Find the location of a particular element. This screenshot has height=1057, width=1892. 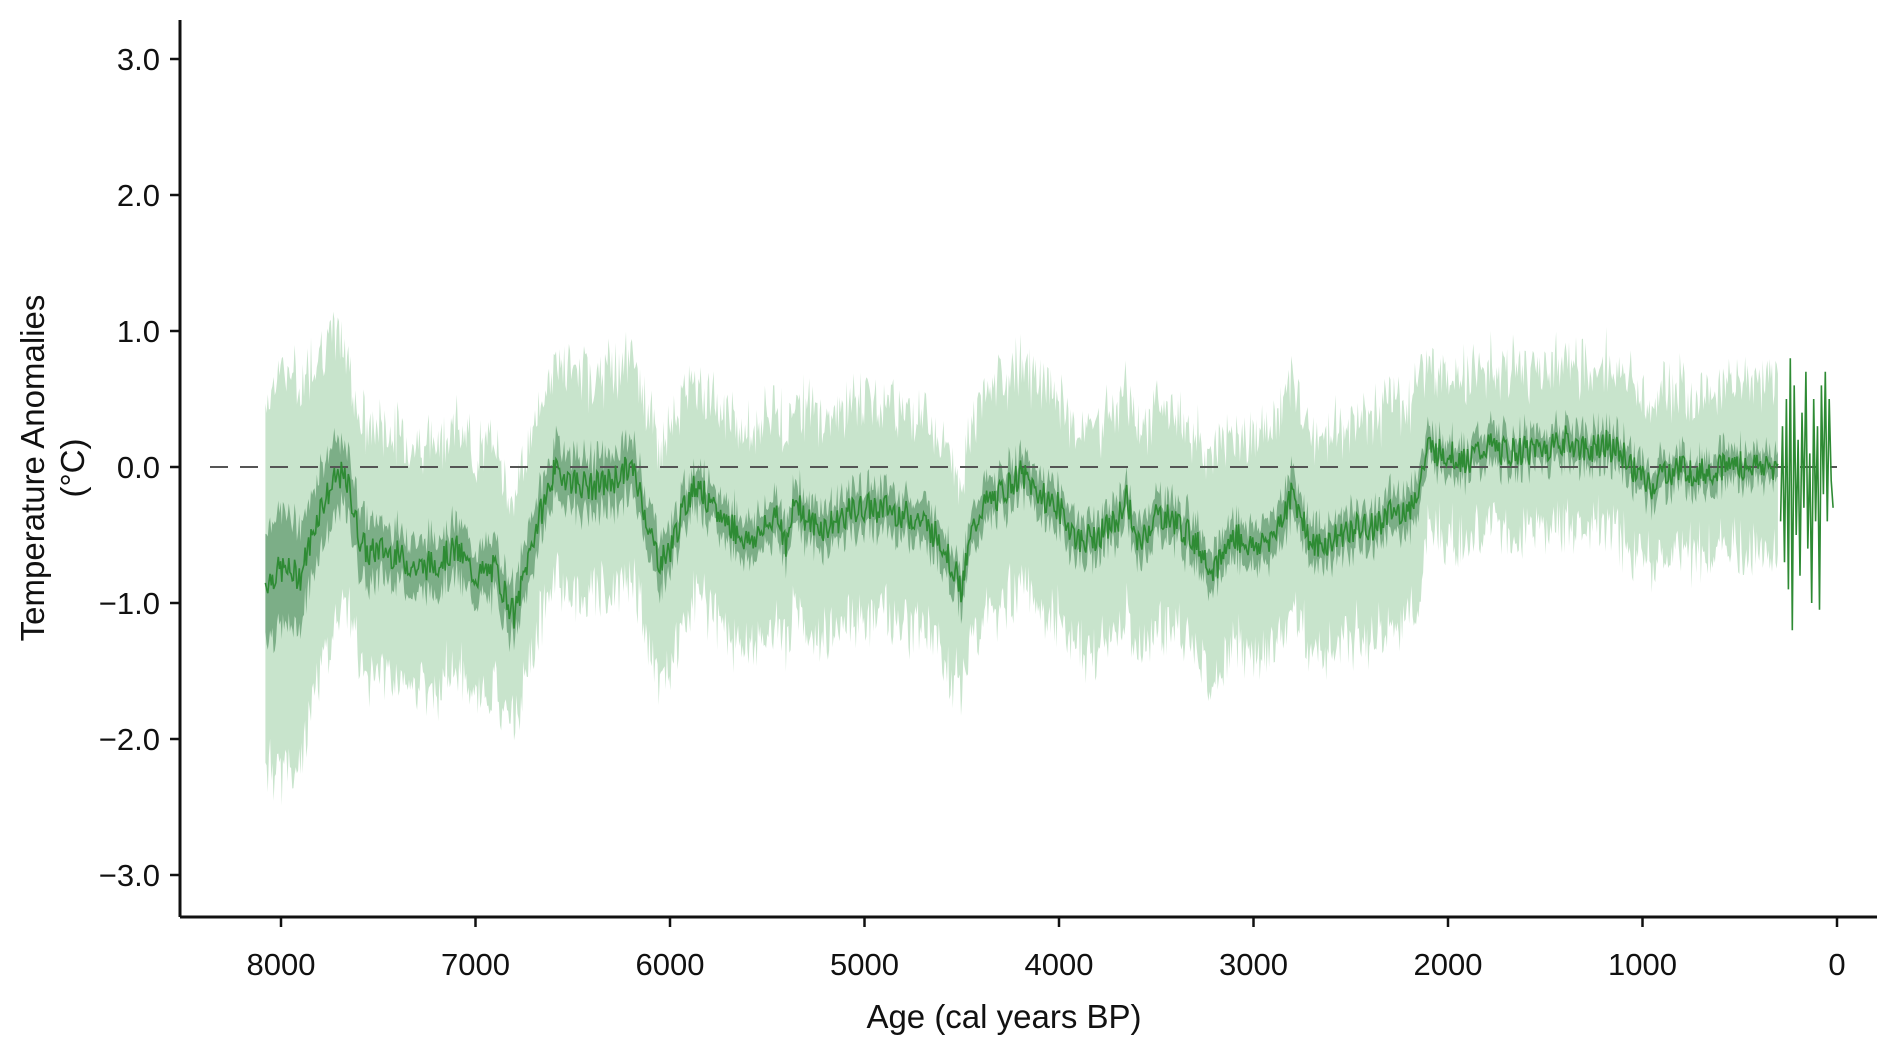

x-tick-label: 3000 is located at coordinates (1253, 964).